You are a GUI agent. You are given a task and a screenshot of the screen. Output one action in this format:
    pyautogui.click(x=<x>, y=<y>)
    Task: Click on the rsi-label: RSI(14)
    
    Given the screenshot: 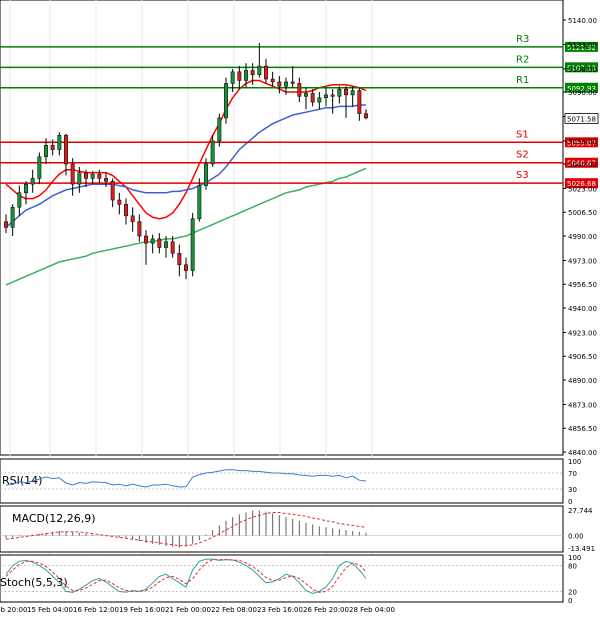 What is the action you would take?
    pyautogui.click(x=22, y=480)
    